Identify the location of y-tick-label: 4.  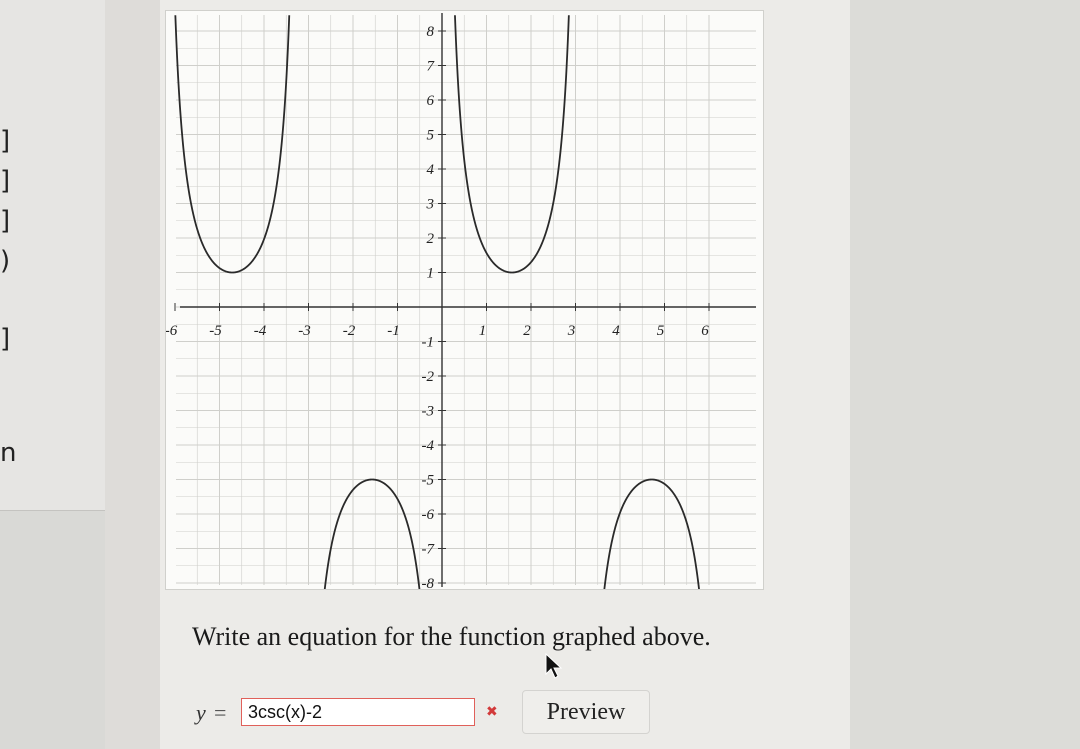
(431, 170).